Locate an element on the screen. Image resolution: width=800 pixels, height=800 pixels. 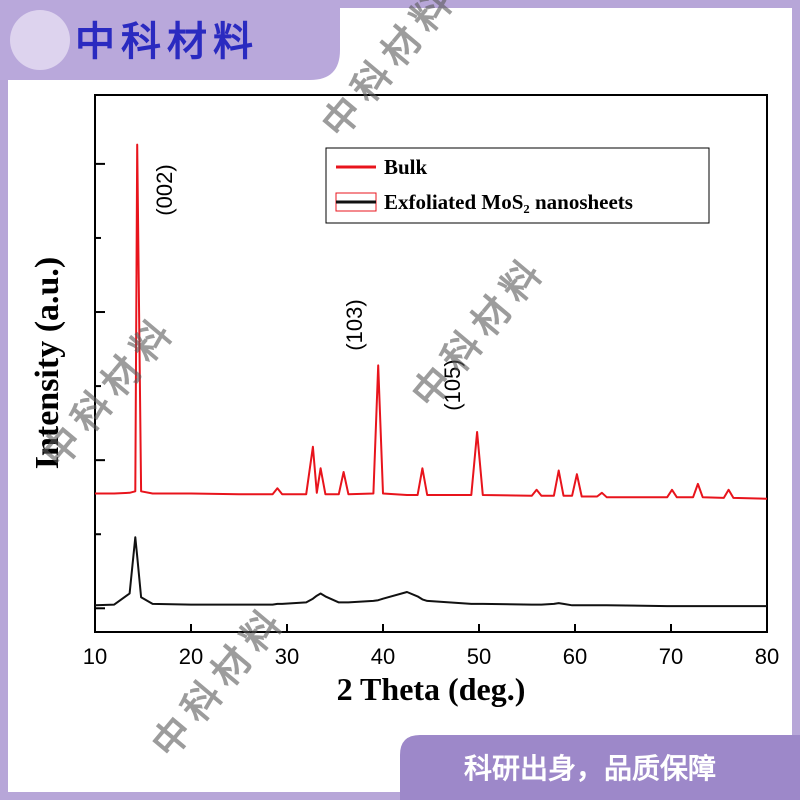
x-tick-label: 80 is located at coordinates (767, 656).